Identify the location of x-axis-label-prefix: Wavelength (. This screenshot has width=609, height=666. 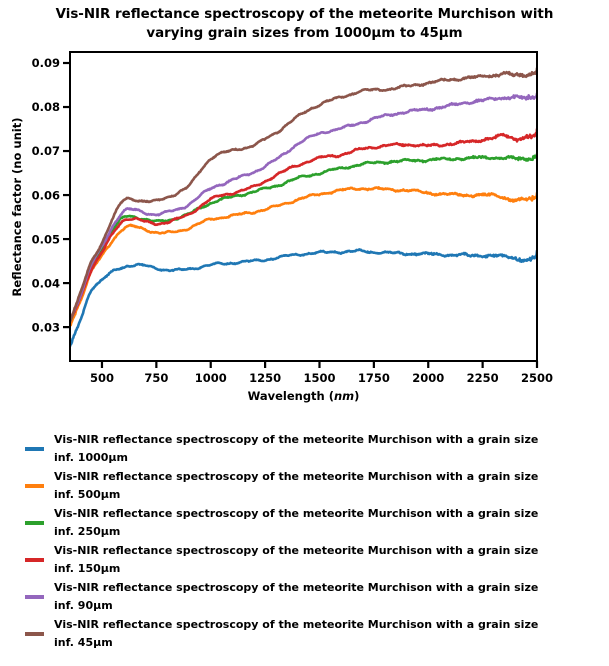
(290, 396).